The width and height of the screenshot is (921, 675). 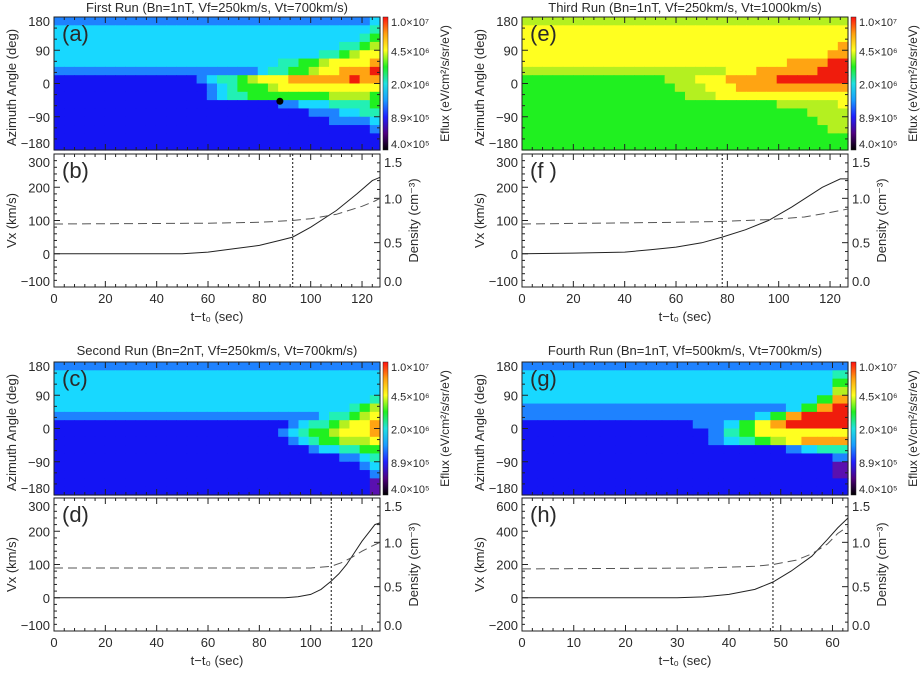 What do you see at coordinates (507, 162) in the screenshot?
I see `y-tick-label: 300` at bounding box center [507, 162].